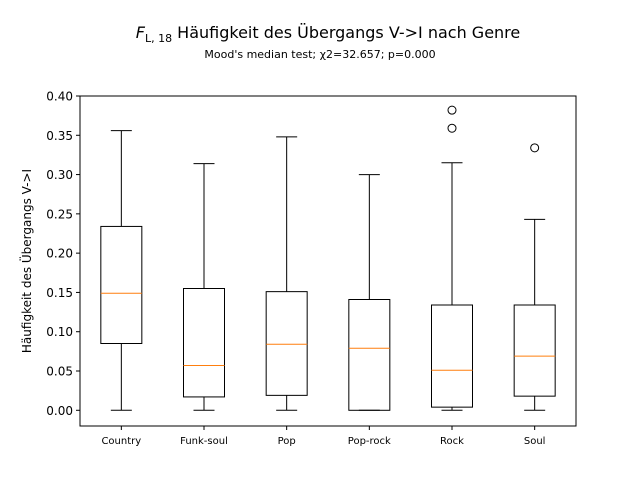  What do you see at coordinates (59, 214) in the screenshot?
I see `y-tick-label: 0.25` at bounding box center [59, 214].